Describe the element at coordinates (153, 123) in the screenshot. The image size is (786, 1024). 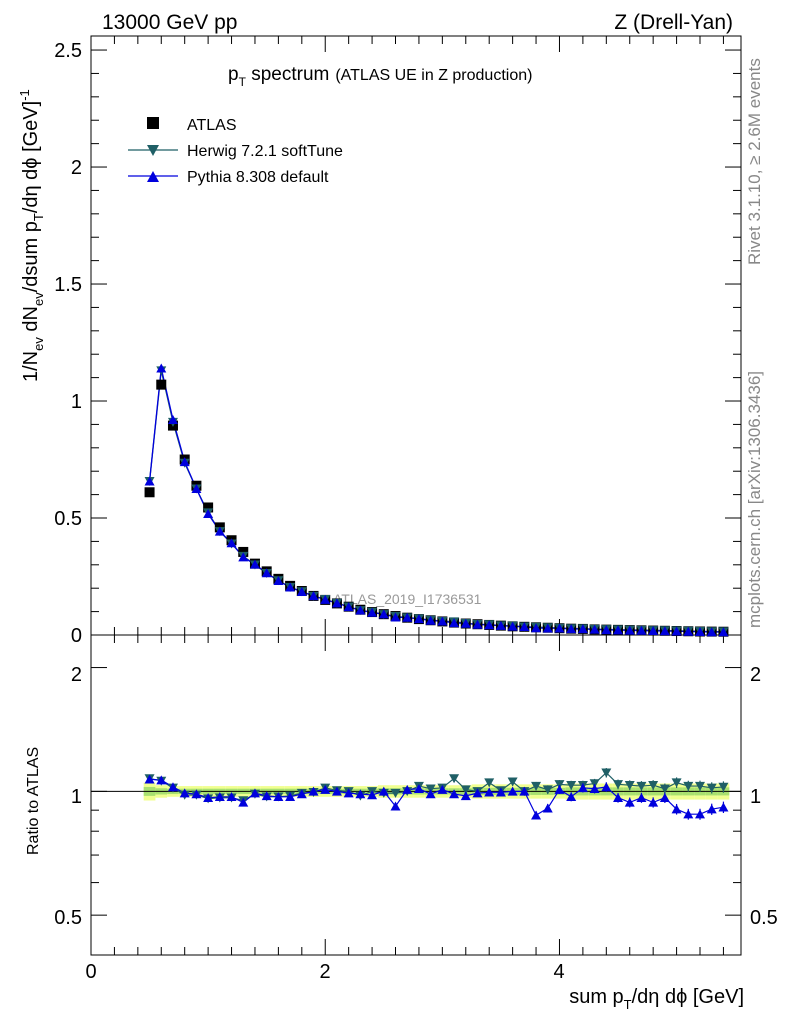
I see `legend-atlas-marker` at that location.